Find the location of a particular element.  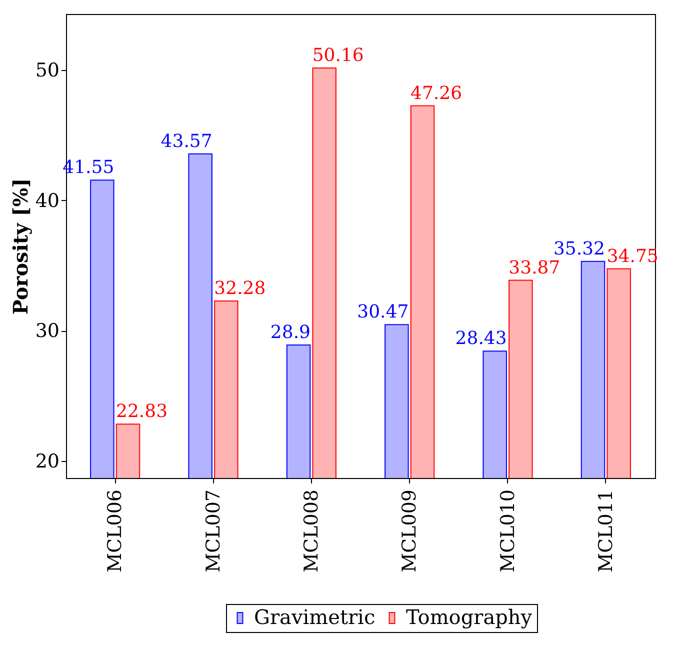

y-tick-label: 50 is located at coordinates (47, 71).